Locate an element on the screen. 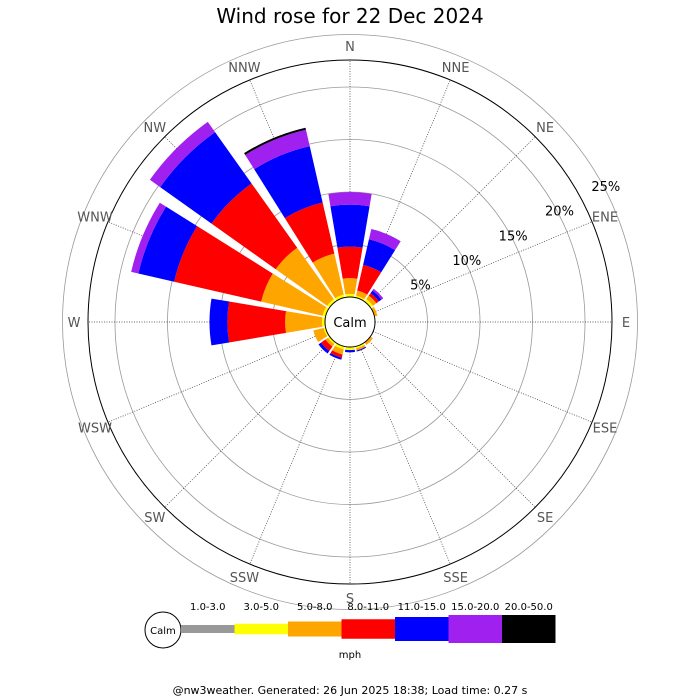 The image size is (700, 700). legend-label-1: 3.0-5.0 is located at coordinates (261, 607).